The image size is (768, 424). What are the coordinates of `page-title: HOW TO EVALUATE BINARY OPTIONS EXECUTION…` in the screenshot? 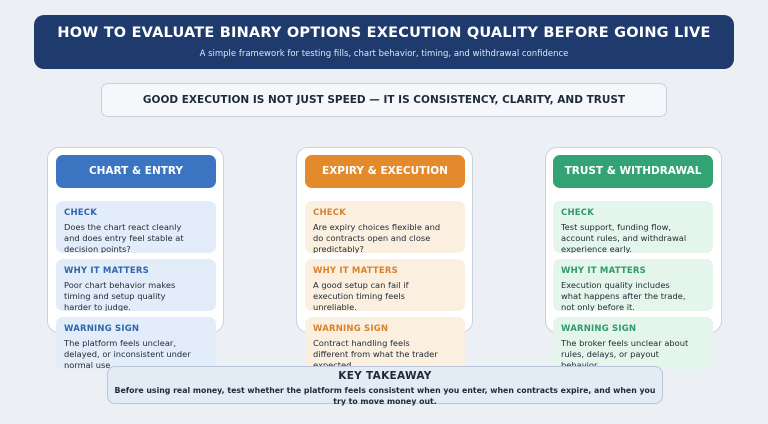 It's located at (384, 33).